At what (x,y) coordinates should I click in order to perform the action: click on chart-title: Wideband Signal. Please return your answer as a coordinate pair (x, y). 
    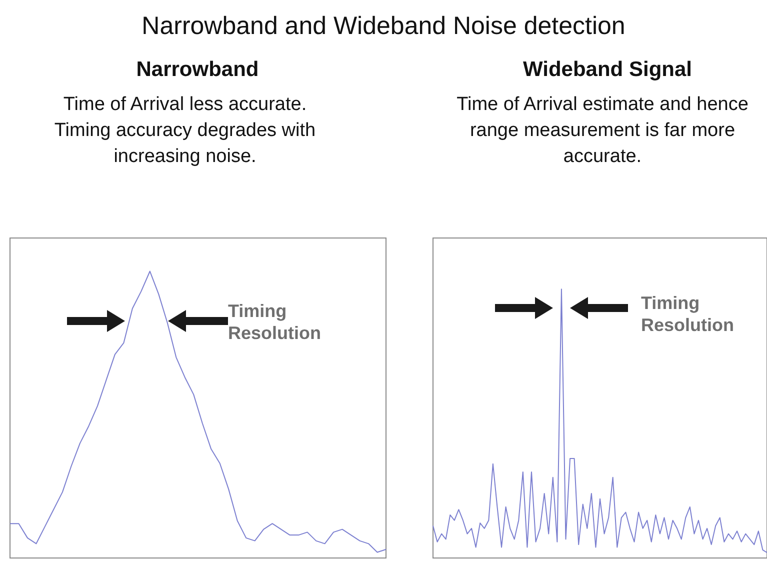
    Looking at the image, I should click on (607, 70).